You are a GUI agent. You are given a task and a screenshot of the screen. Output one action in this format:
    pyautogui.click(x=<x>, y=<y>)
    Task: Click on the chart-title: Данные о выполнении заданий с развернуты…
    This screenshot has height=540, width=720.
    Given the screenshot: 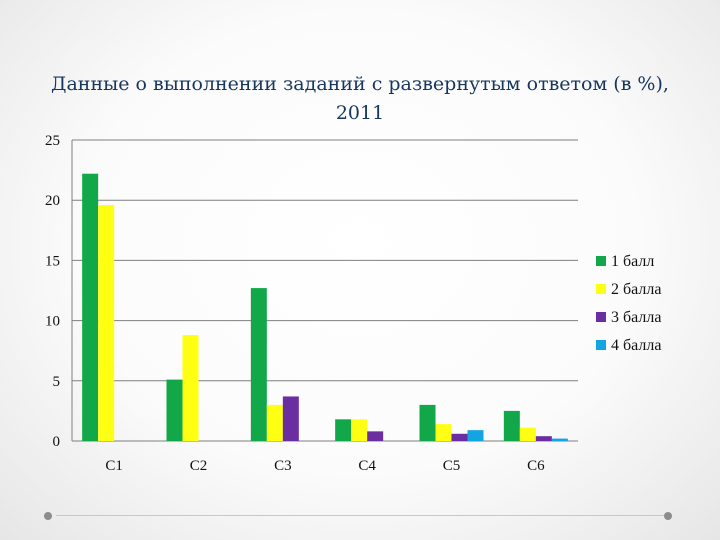 What is the action you would take?
    pyautogui.click(x=360, y=98)
    